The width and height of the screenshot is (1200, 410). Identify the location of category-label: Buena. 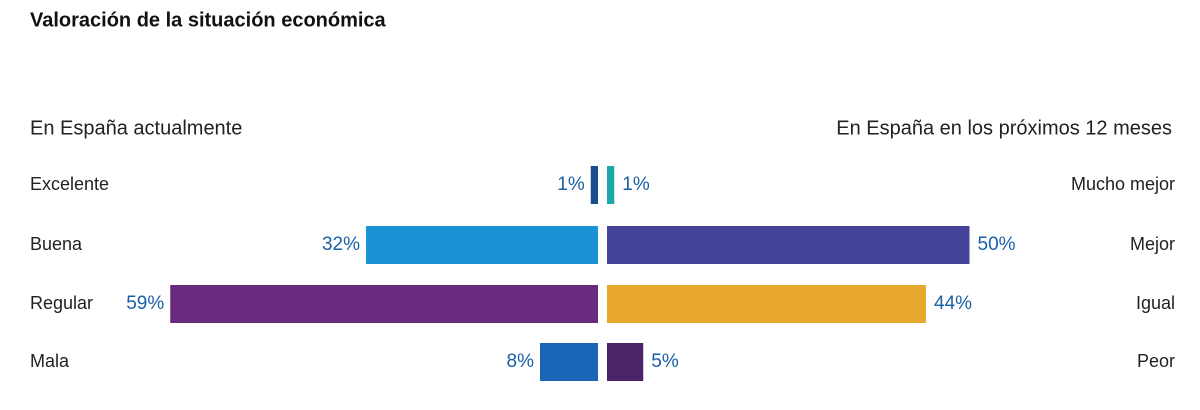
(56, 244).